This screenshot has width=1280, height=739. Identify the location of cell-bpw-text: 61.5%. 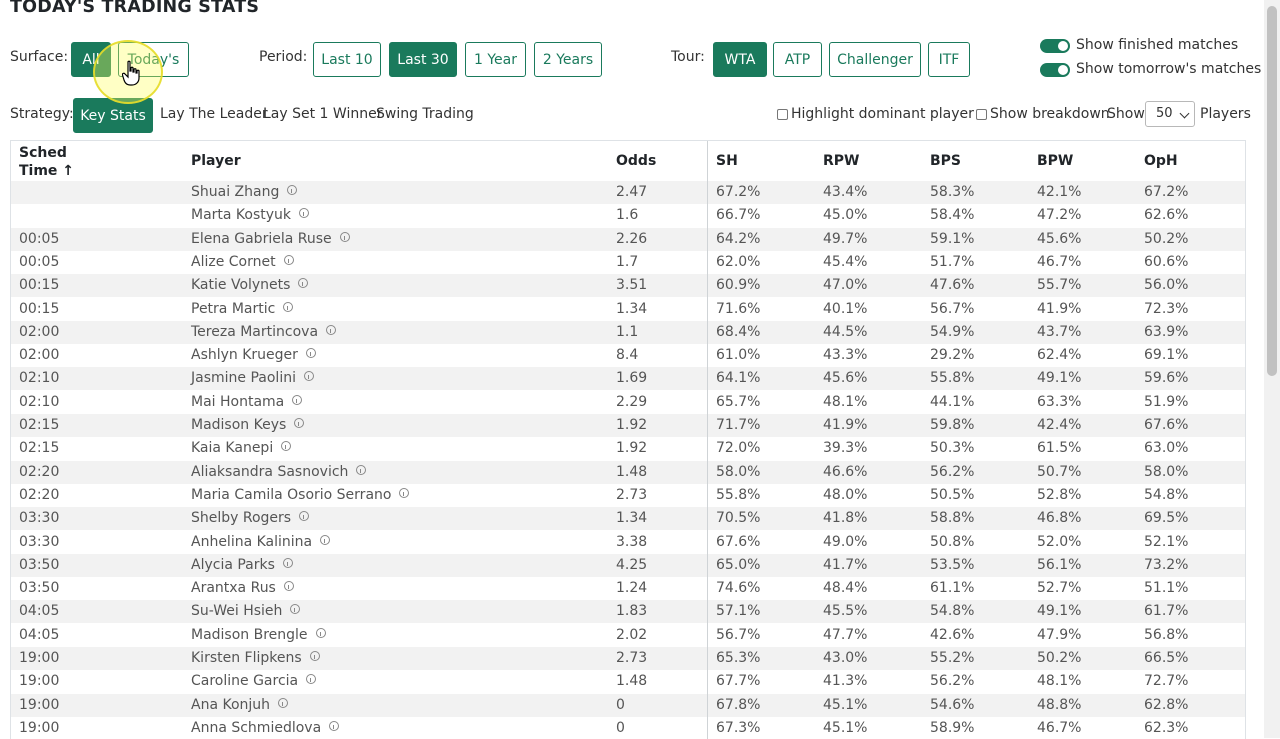
(1059, 448).